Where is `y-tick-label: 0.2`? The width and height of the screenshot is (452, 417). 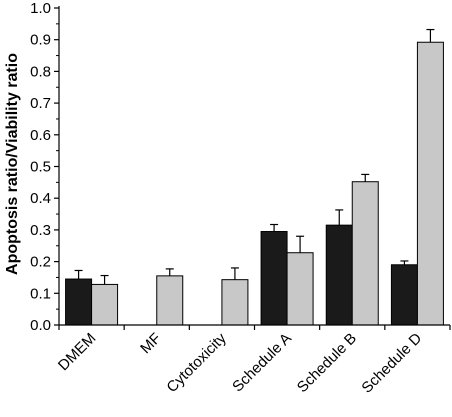
y-tick-label: 0.2 is located at coordinates (40, 262).